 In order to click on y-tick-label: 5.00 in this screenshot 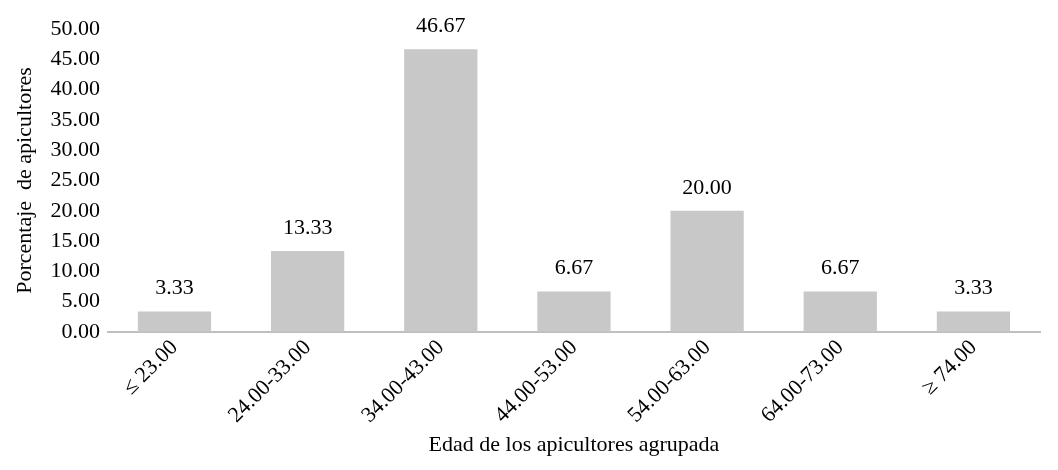, I will do `click(80, 300)`.